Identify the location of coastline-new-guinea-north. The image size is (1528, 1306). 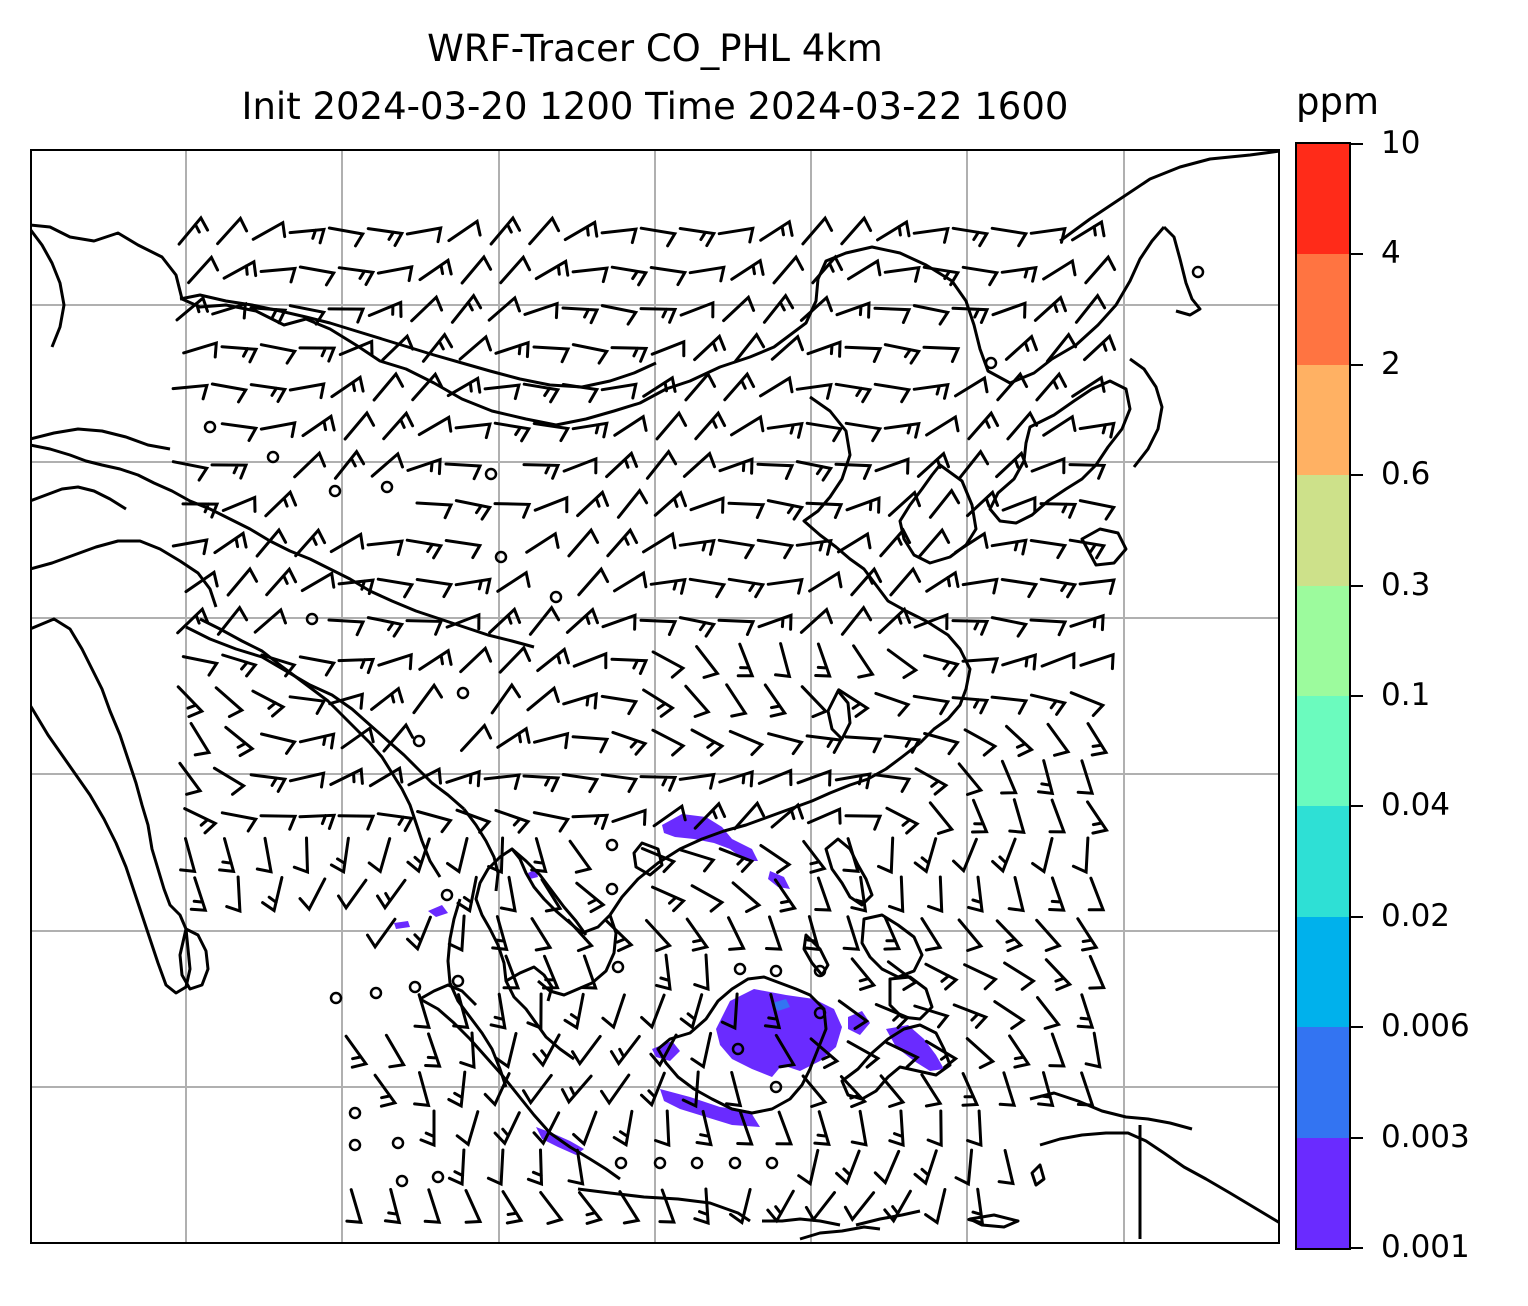
(1111, 1111).